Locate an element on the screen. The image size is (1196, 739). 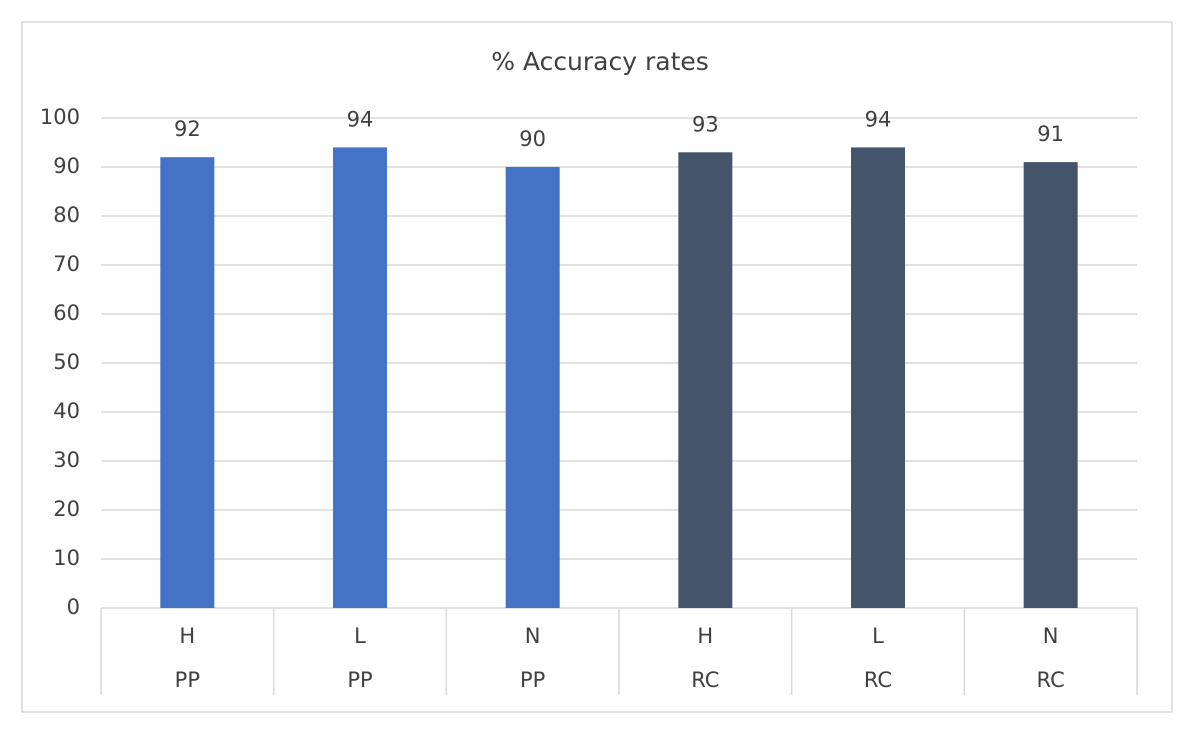
y-tick-label: 20 is located at coordinates (66, 509).